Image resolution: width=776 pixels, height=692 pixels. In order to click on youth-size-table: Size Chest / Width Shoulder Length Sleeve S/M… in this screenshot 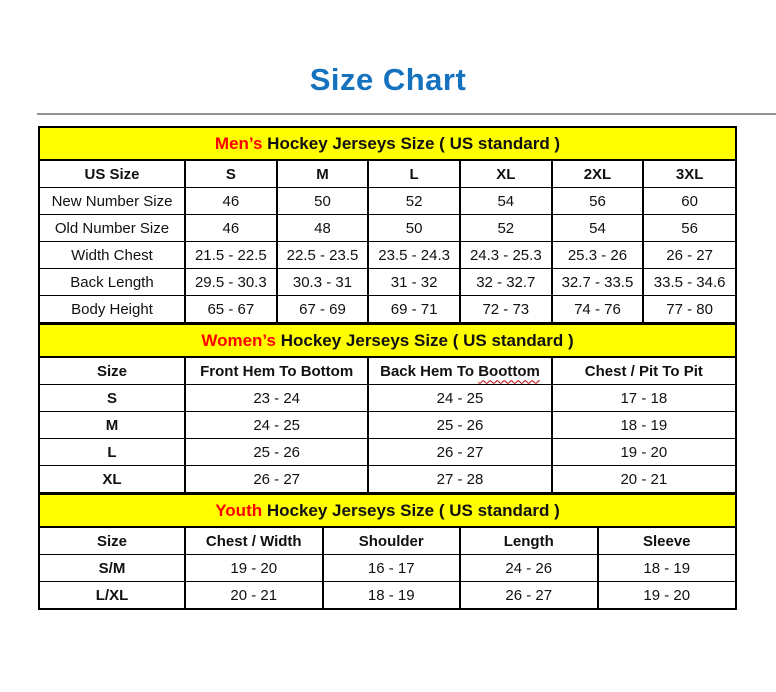, I will do `click(387, 568)`.